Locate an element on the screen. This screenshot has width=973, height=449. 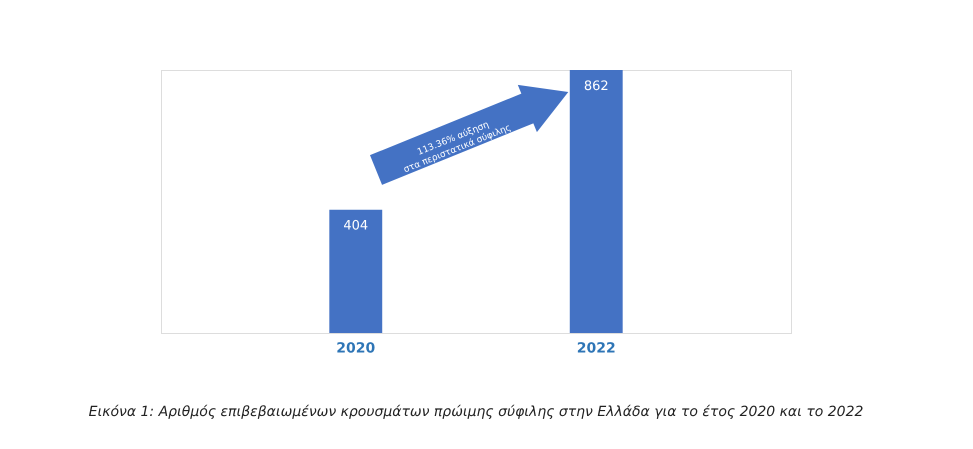
x-tick-label: 2022 is located at coordinates (596, 348).